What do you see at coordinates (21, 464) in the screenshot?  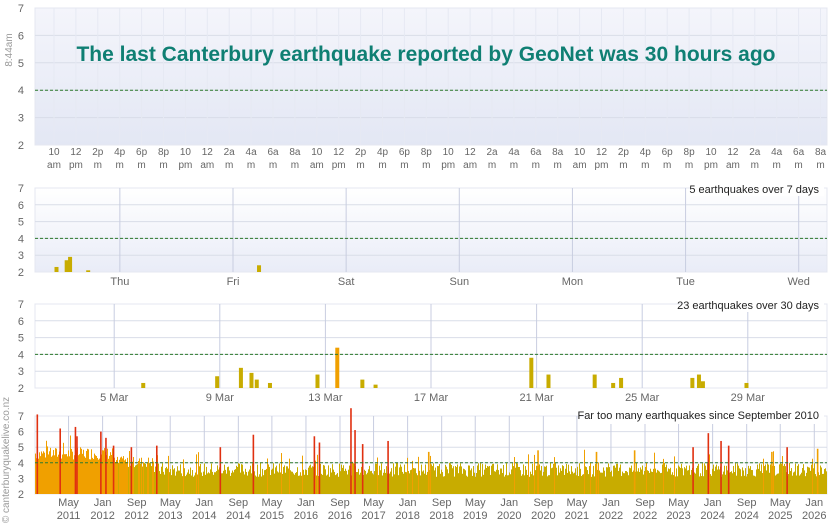 I see `y-tick-label: 4` at bounding box center [21, 464].